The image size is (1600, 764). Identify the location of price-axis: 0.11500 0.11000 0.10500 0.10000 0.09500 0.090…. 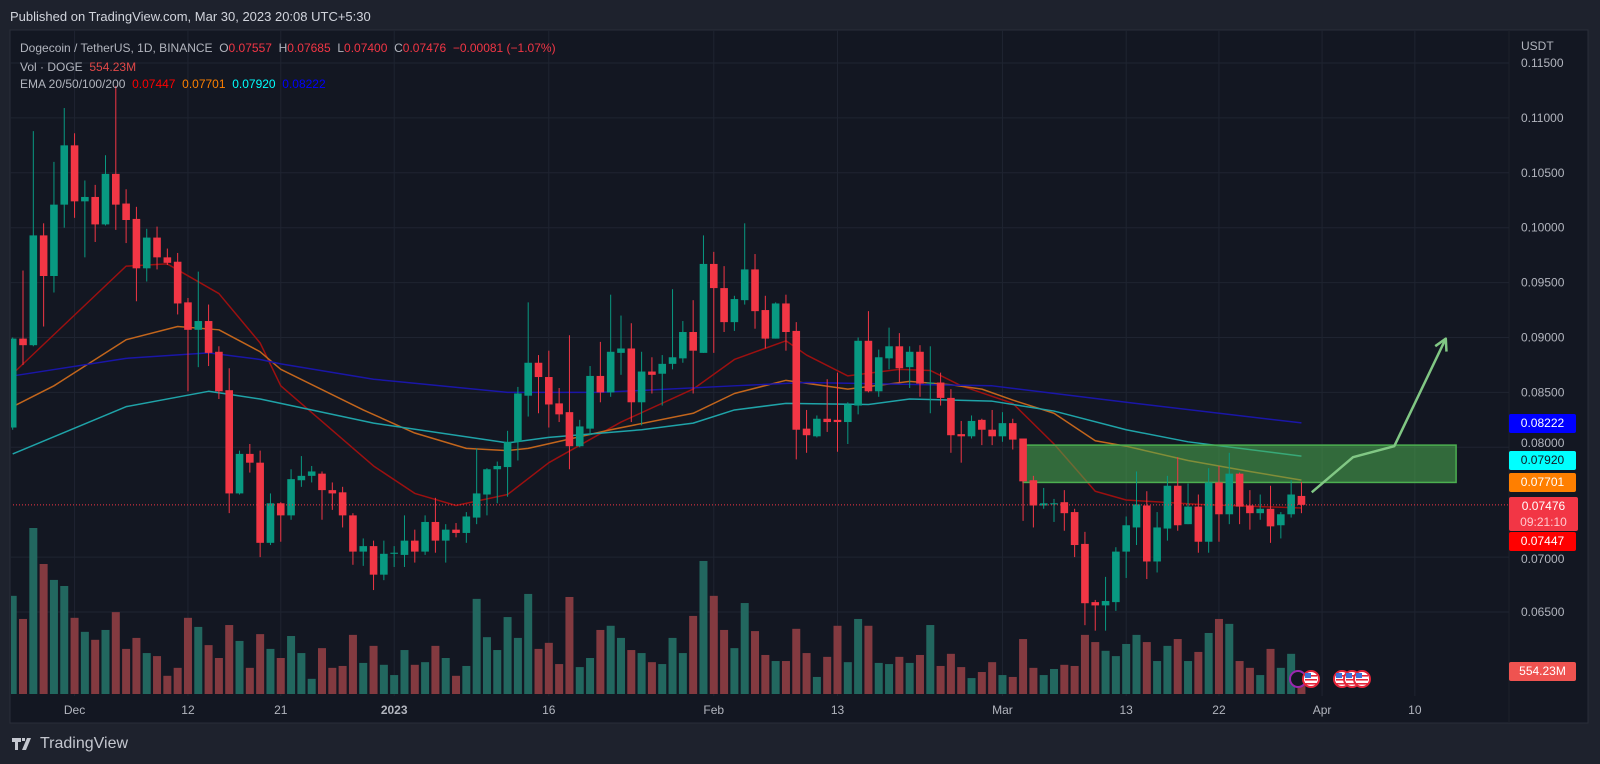
(1543, 337).